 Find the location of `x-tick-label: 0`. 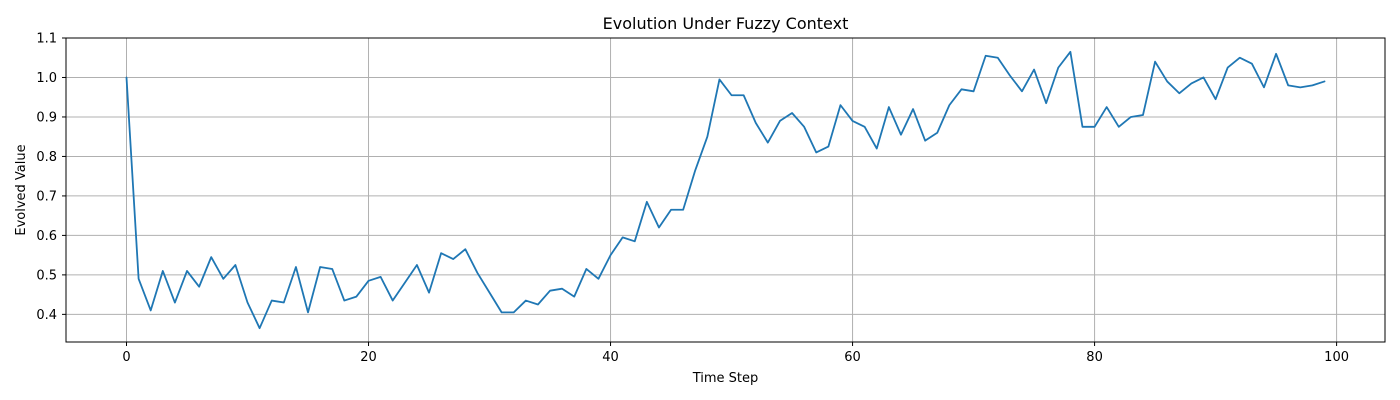

x-tick-label: 0 is located at coordinates (126, 357).